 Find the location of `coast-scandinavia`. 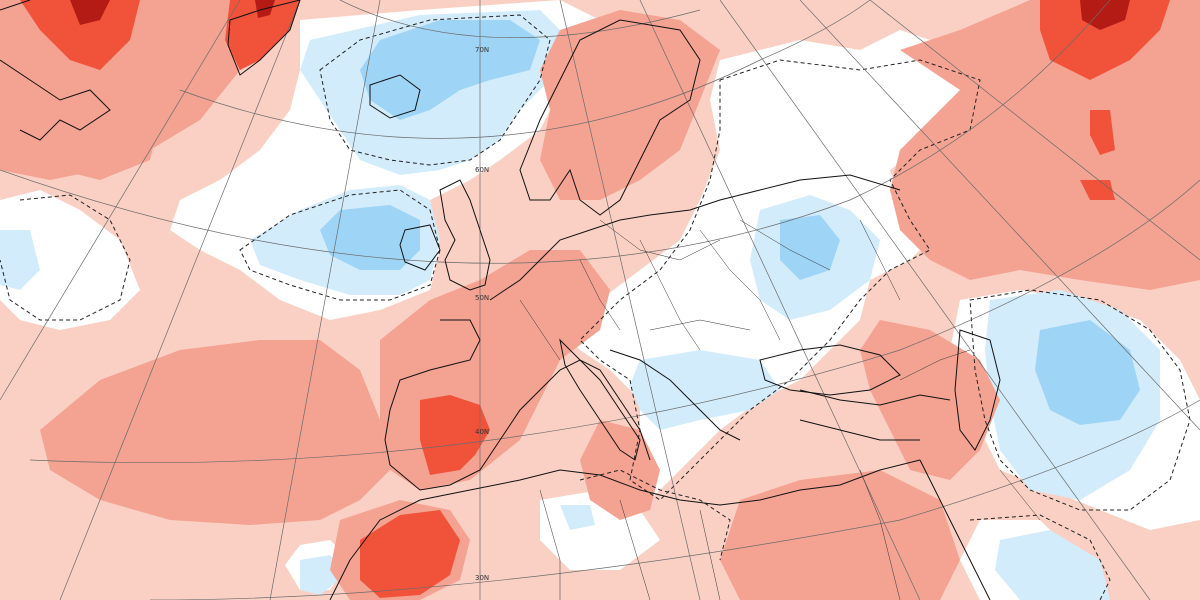

coast-scandinavia is located at coordinates (610, 117).